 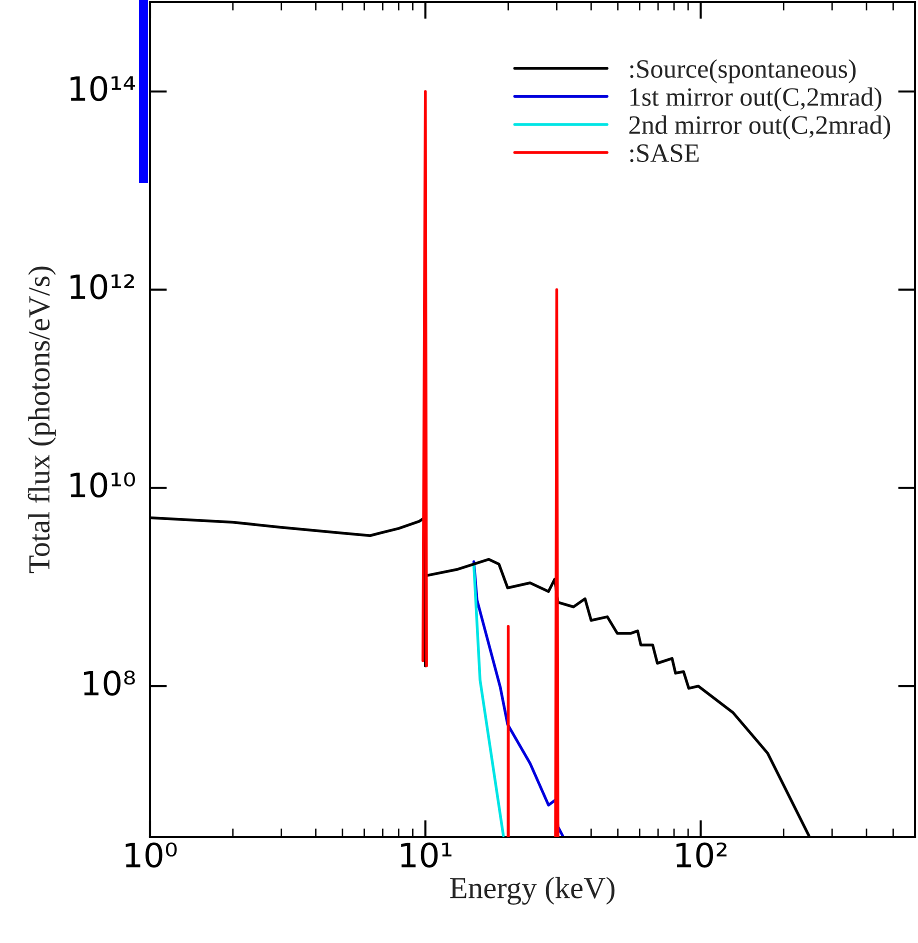 What do you see at coordinates (426, 855) in the screenshot?
I see `x-tick-label: 10¹` at bounding box center [426, 855].